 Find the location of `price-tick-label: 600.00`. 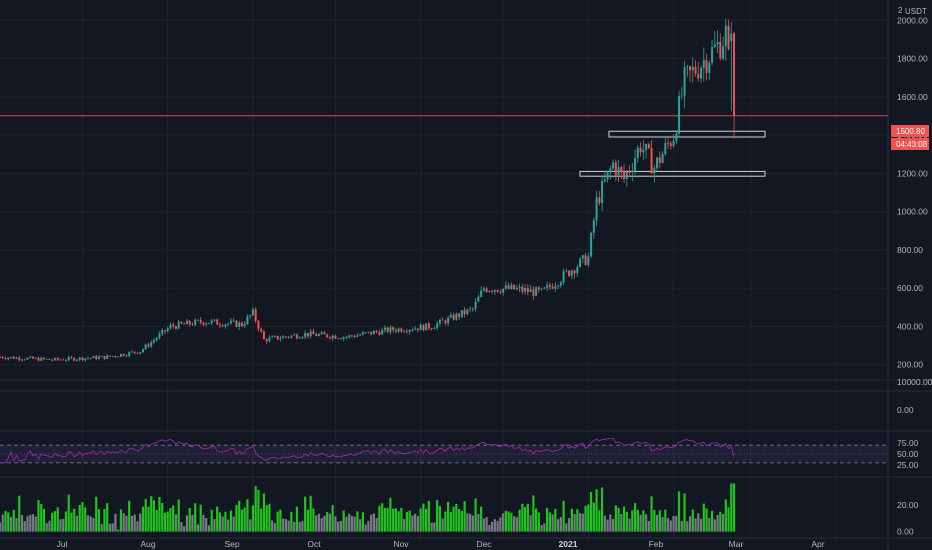

price-tick-label: 600.00 is located at coordinates (910, 288).